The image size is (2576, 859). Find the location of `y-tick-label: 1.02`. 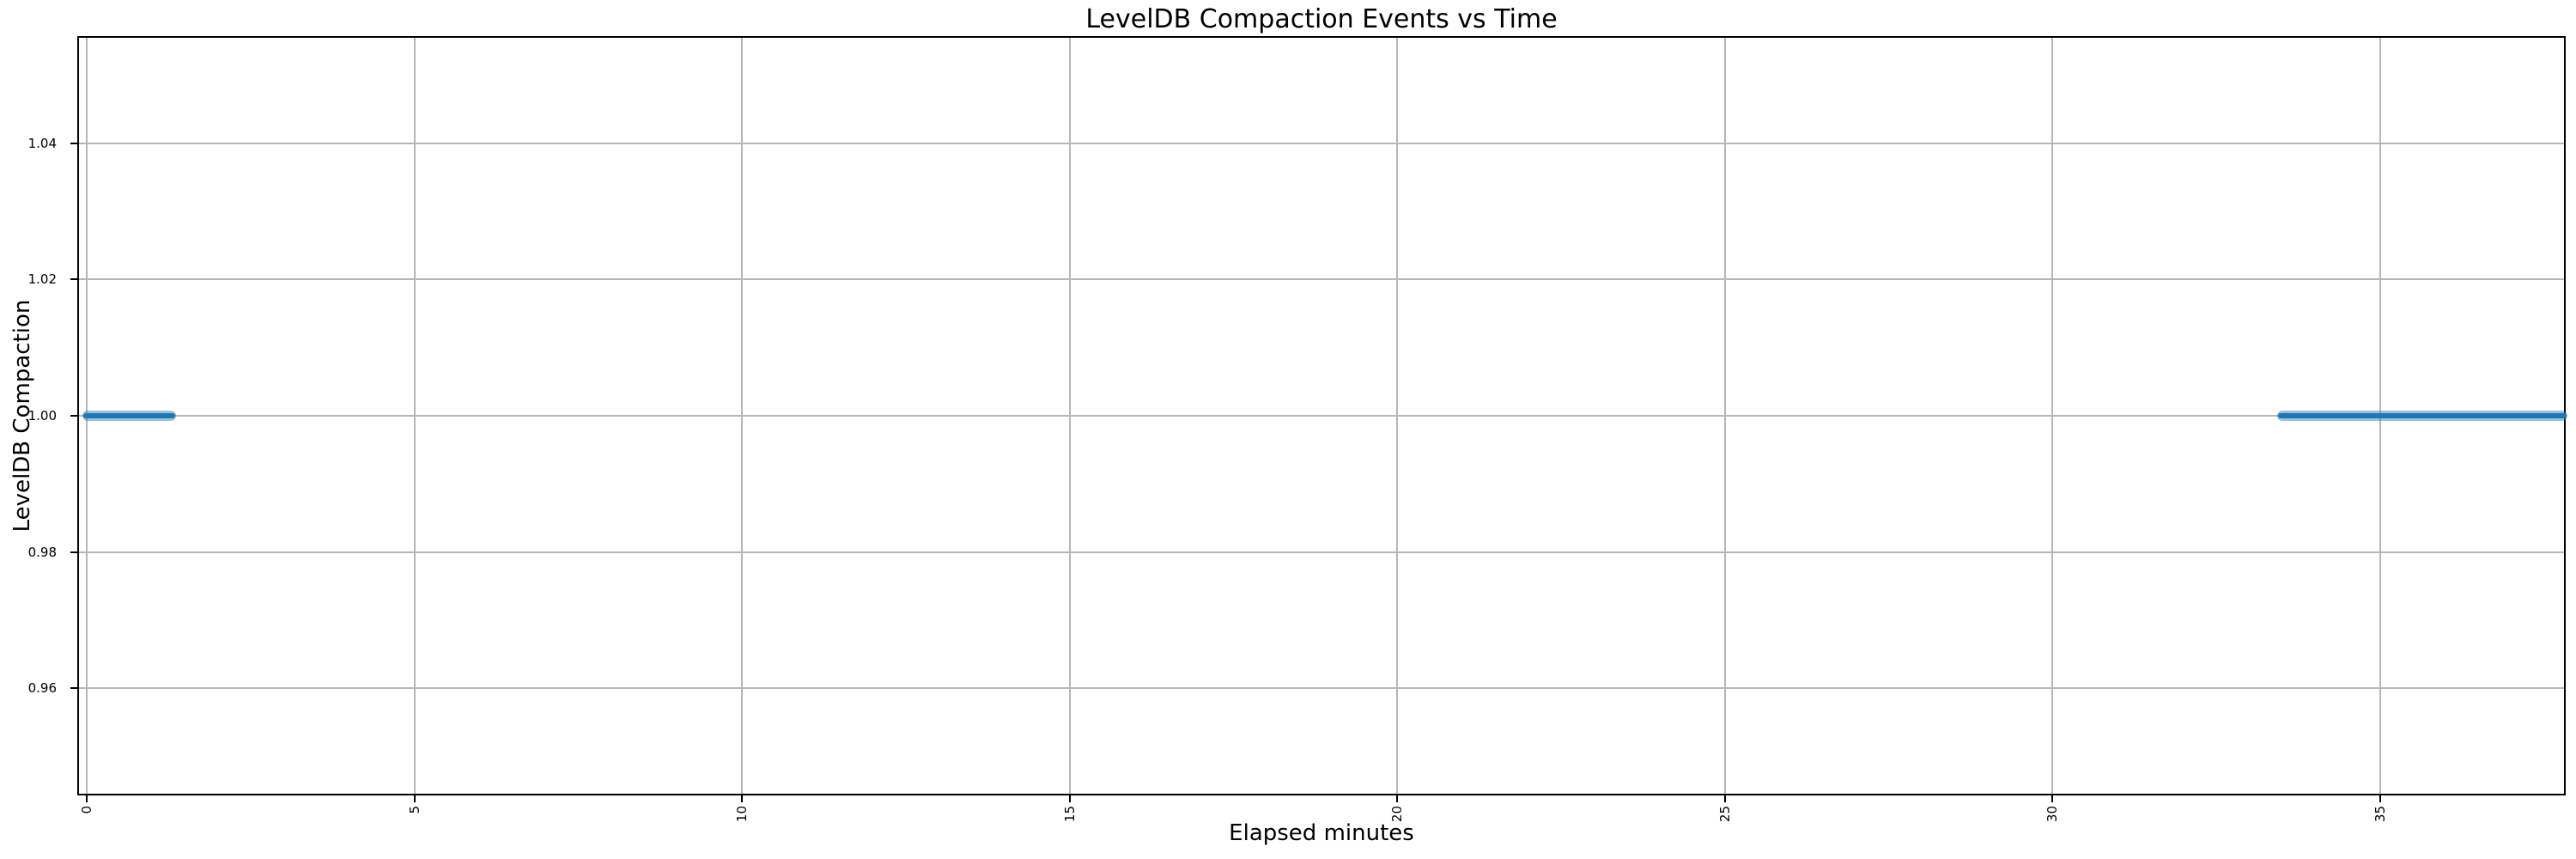

y-tick-label: 1.02 is located at coordinates (42, 280).